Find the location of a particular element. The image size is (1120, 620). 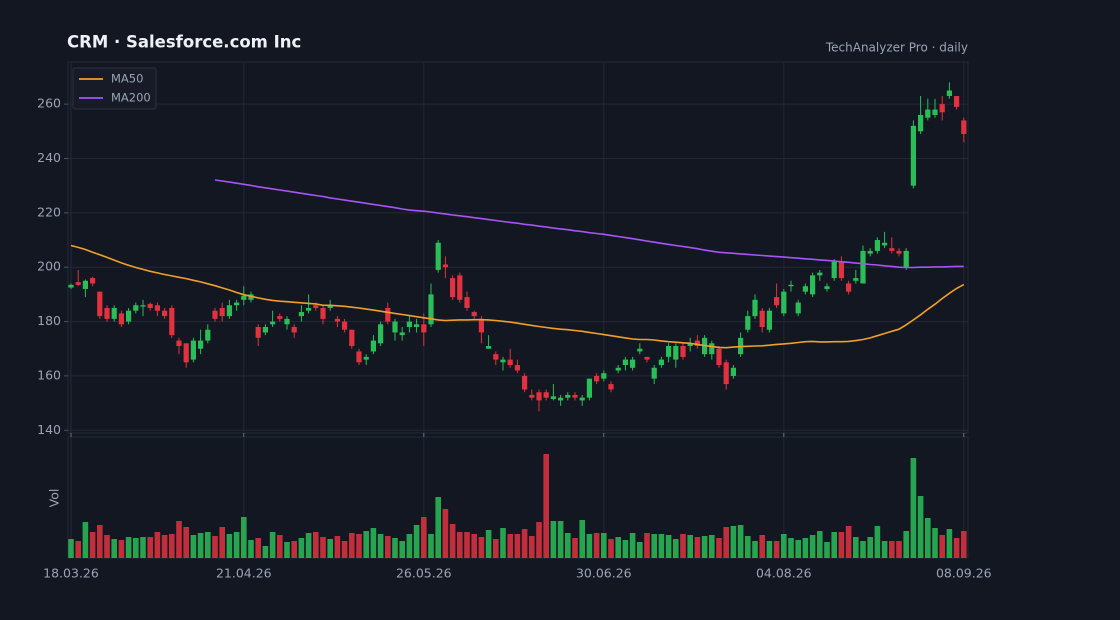

legend-label: MA50 is located at coordinates (127, 79).